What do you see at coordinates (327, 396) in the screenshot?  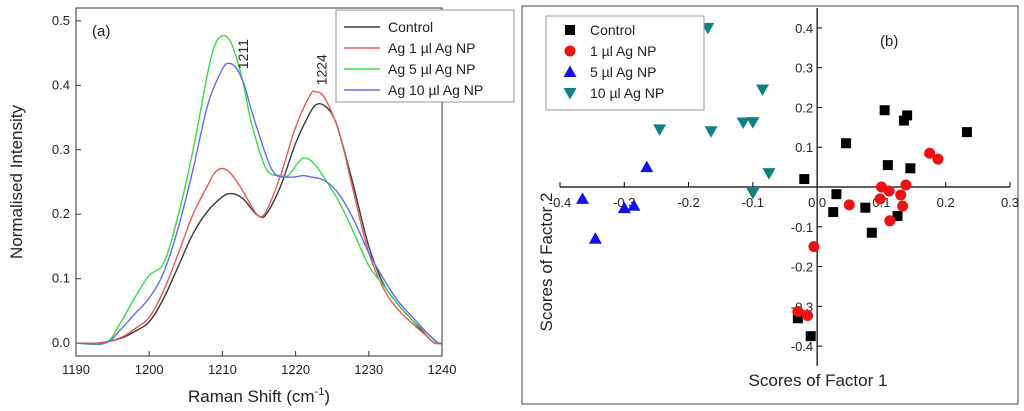 I see `x-axis-title-close: )` at bounding box center [327, 396].